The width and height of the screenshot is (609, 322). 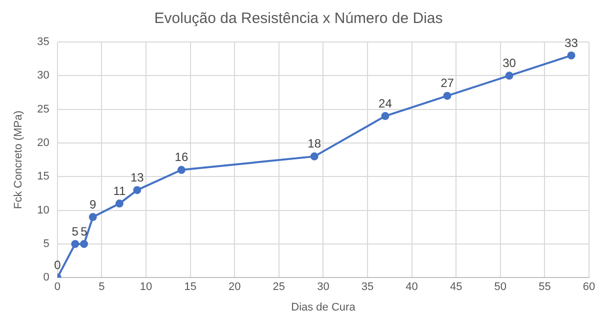 I want to click on x-tick-label: 60, so click(x=589, y=287).